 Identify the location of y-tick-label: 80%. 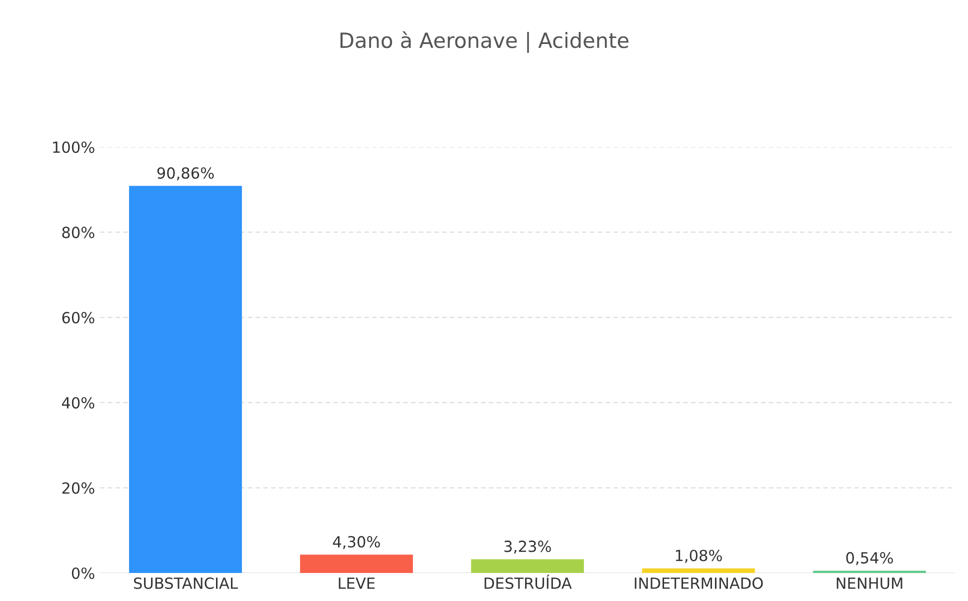
(78, 232).